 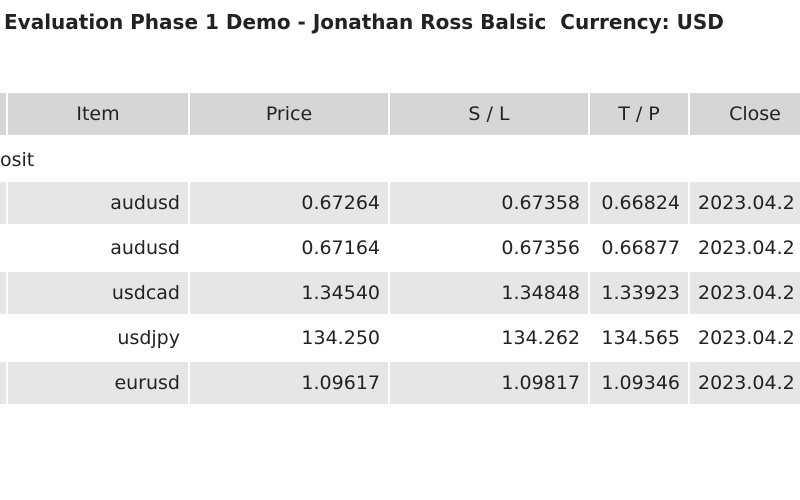 What do you see at coordinates (745, 114) in the screenshot?
I see `column-header: Close` at bounding box center [745, 114].